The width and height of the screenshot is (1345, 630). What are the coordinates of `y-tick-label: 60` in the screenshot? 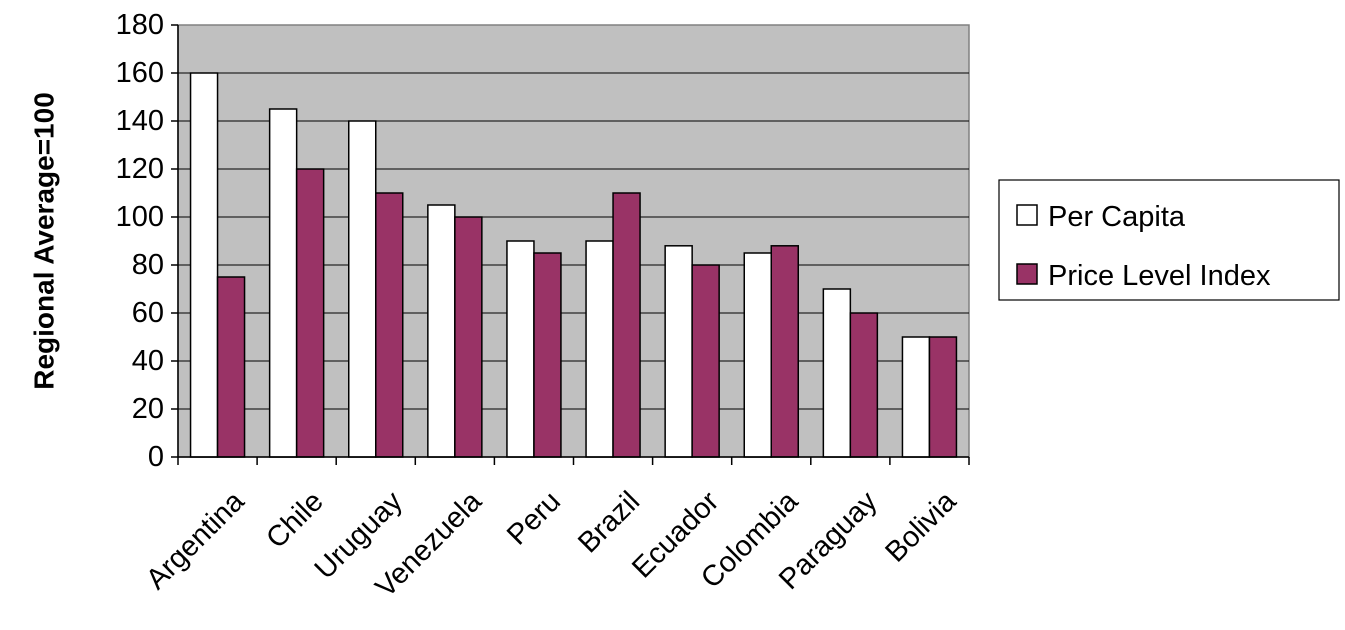 It's located at (148, 313).